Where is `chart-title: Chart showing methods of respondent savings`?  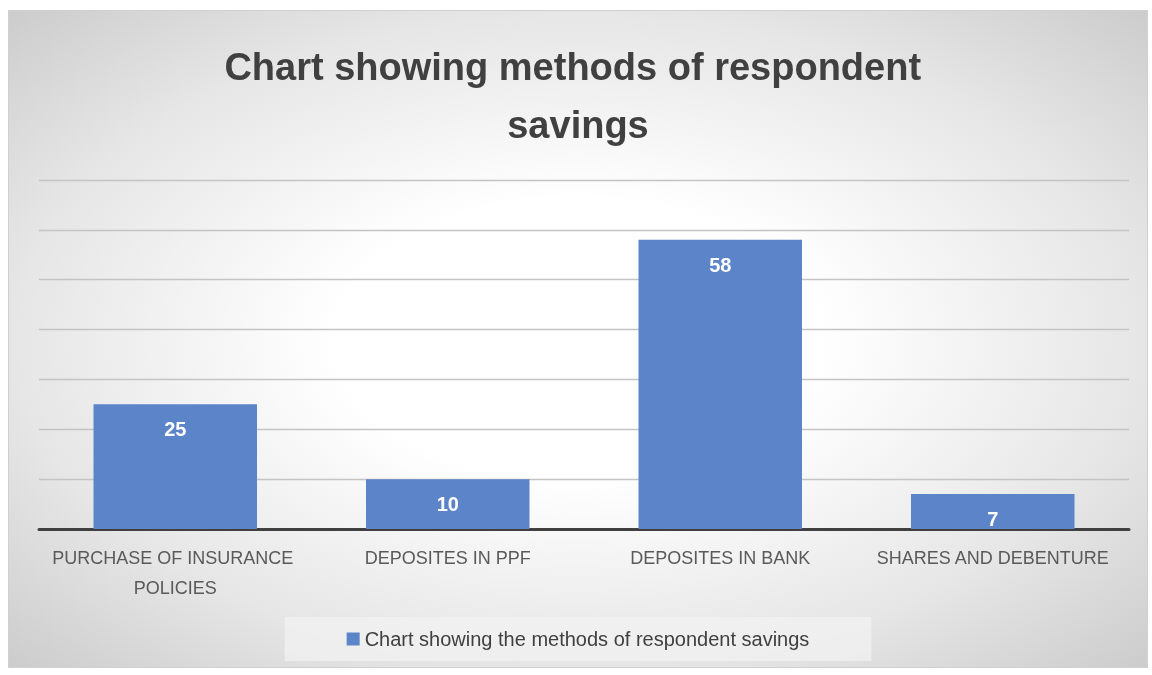
chart-title: Chart showing methods of respondent savings is located at coordinates (578, 96).